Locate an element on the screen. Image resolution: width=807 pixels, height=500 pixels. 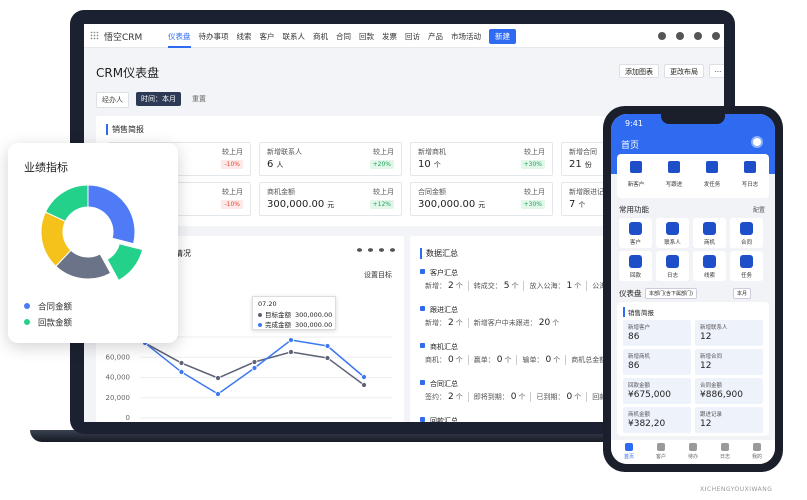
stat-label: 新增合同 is located at coordinates (711, 357).